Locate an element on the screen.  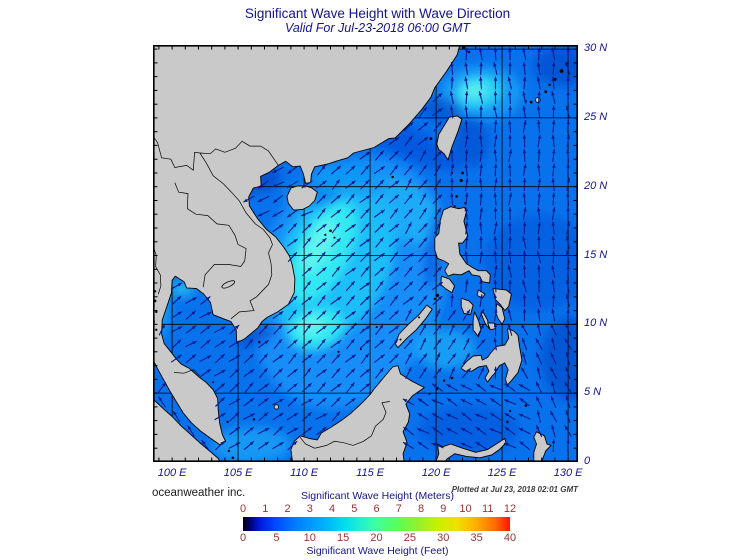
scale-tick: 8 is located at coordinates (421, 509).